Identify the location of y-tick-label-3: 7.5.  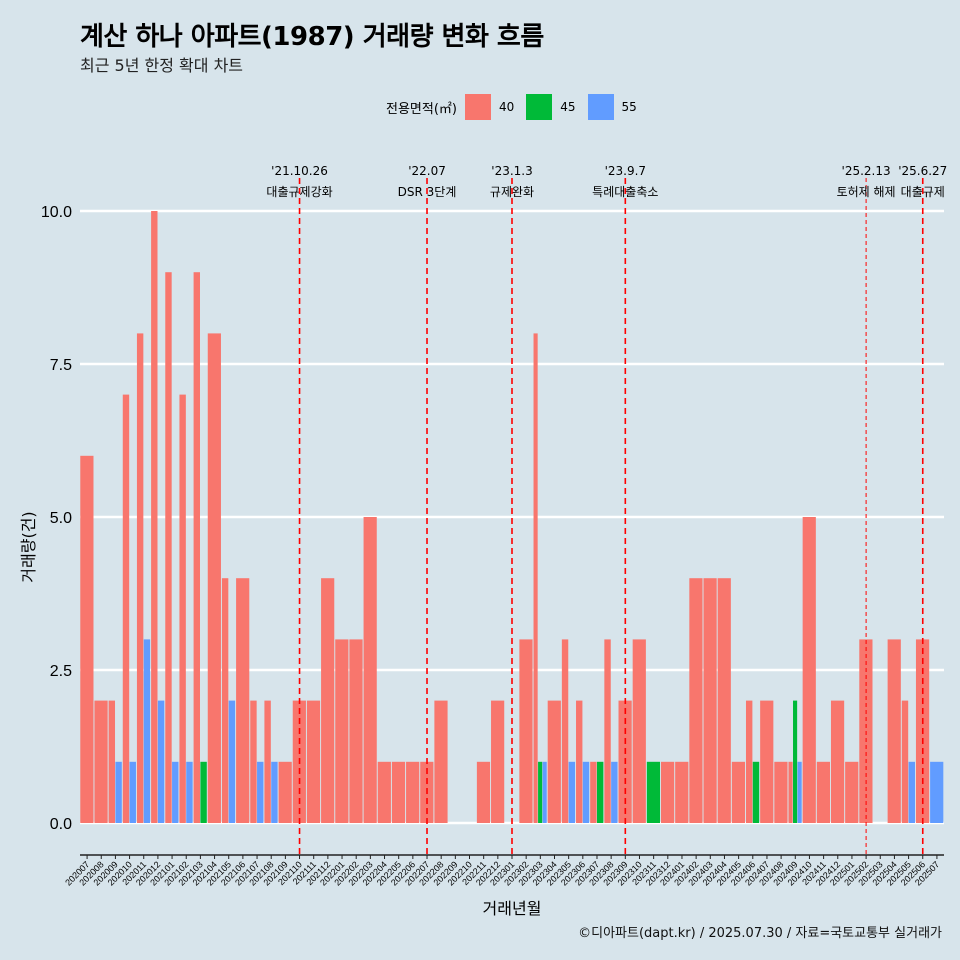
(61, 365).